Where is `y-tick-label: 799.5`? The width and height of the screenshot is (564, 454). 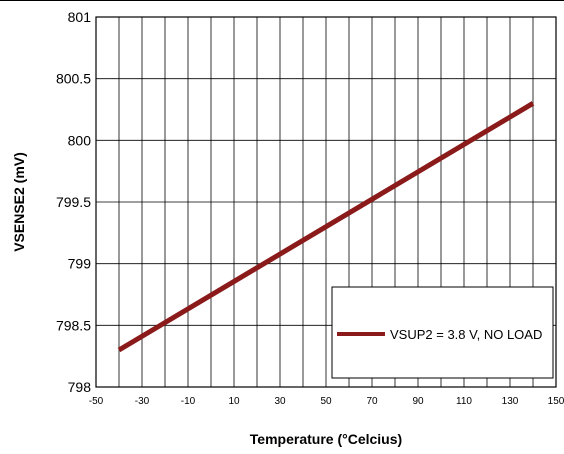
y-tick-label: 799.5 is located at coordinates (73, 202).